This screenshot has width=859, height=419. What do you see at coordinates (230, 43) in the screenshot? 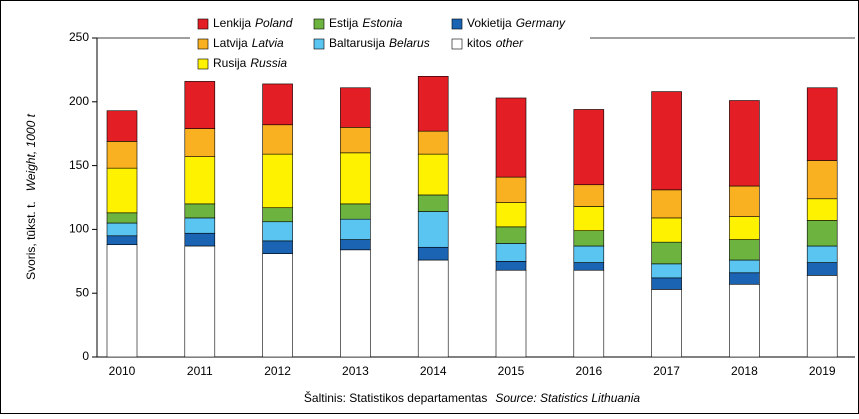
I see `legend-name: Latvija` at bounding box center [230, 43].